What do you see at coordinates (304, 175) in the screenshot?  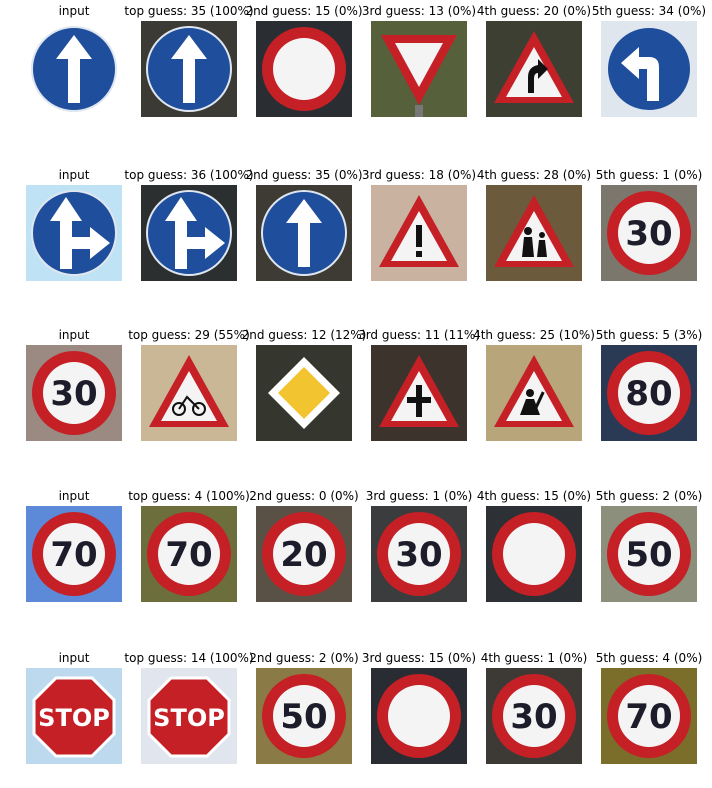 I see `guess-title: 2nd guess: 35 (0%)` at bounding box center [304, 175].